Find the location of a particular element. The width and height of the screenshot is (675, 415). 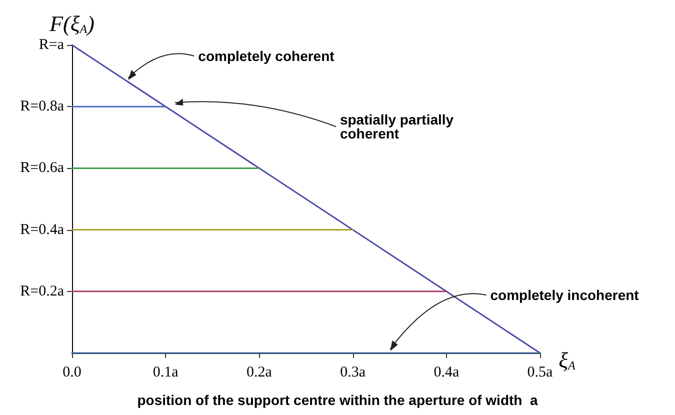

y-tick-label: R=a is located at coordinates (51, 45).